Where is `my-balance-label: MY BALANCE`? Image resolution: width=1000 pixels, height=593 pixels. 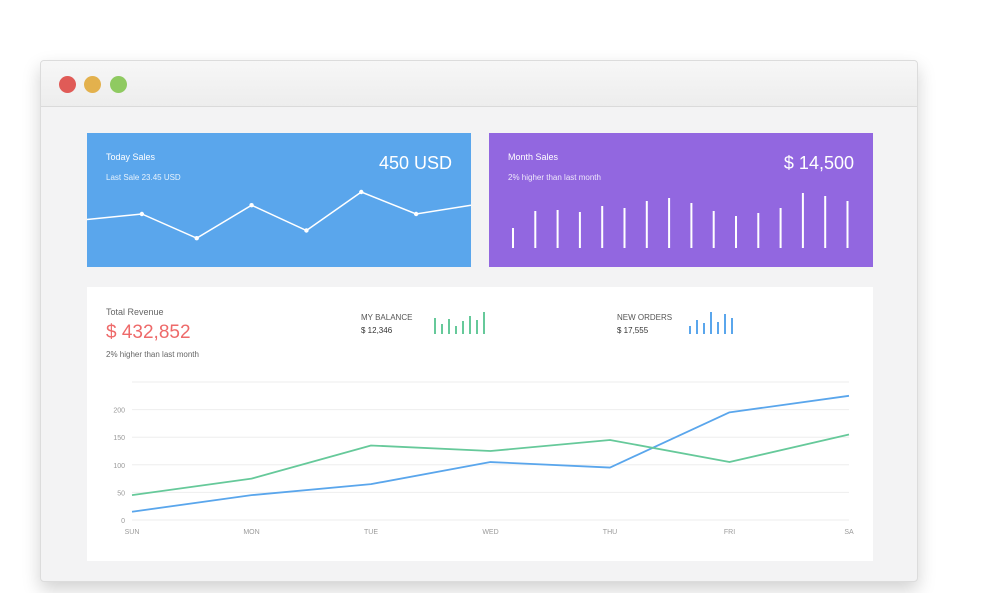 my-balance-label: MY BALANCE is located at coordinates (387, 317).